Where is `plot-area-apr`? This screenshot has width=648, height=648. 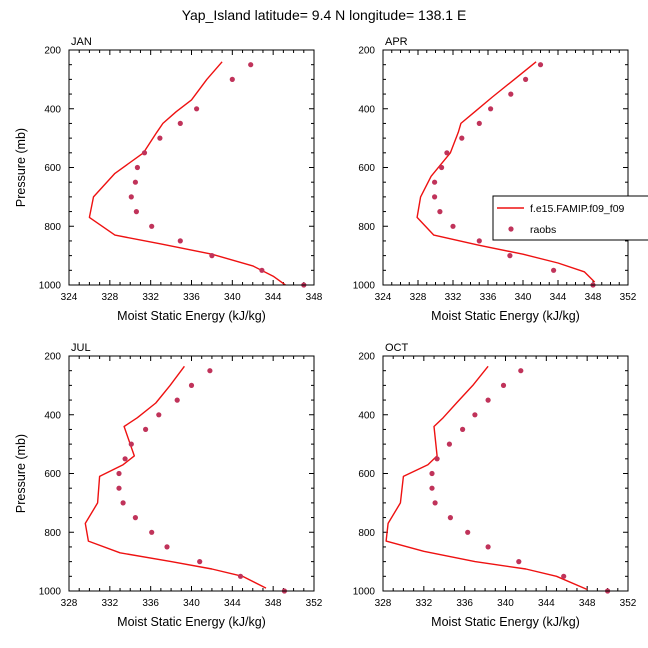 plot-area-apr is located at coordinates (506, 172).